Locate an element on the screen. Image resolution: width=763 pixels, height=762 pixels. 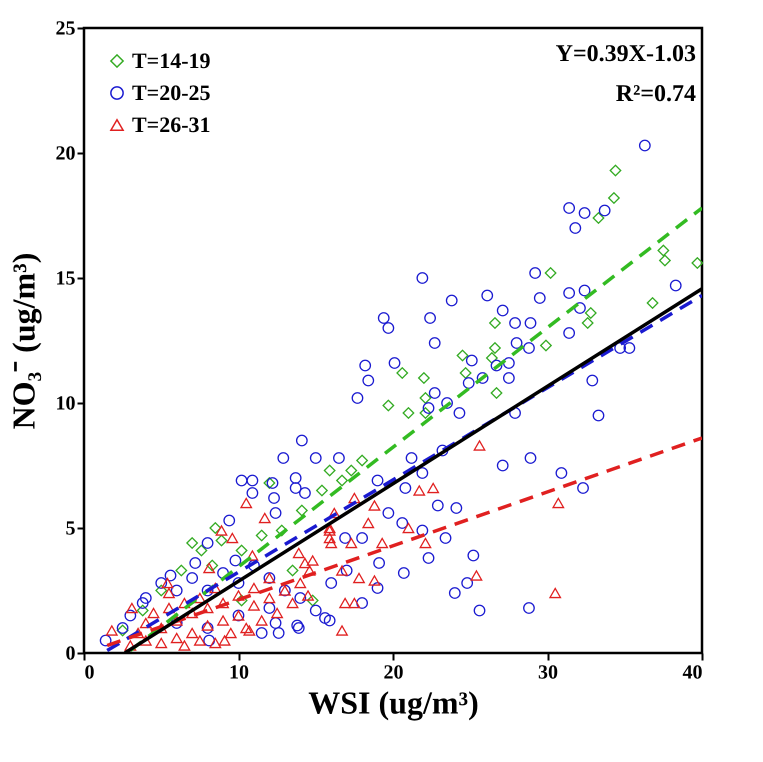
annotation: R²=0.74 is located at coordinates (656, 94).